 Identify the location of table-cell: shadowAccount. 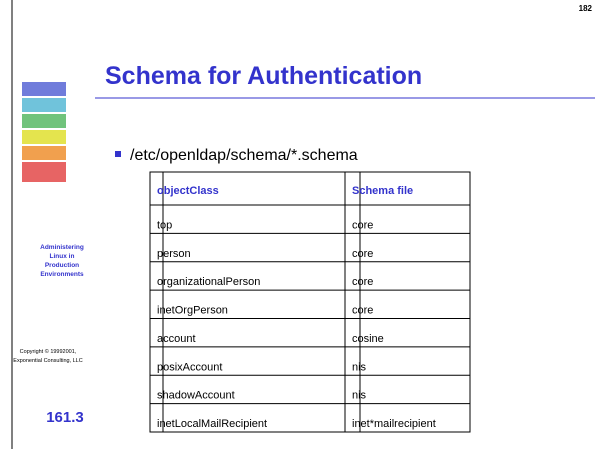
(196, 396).